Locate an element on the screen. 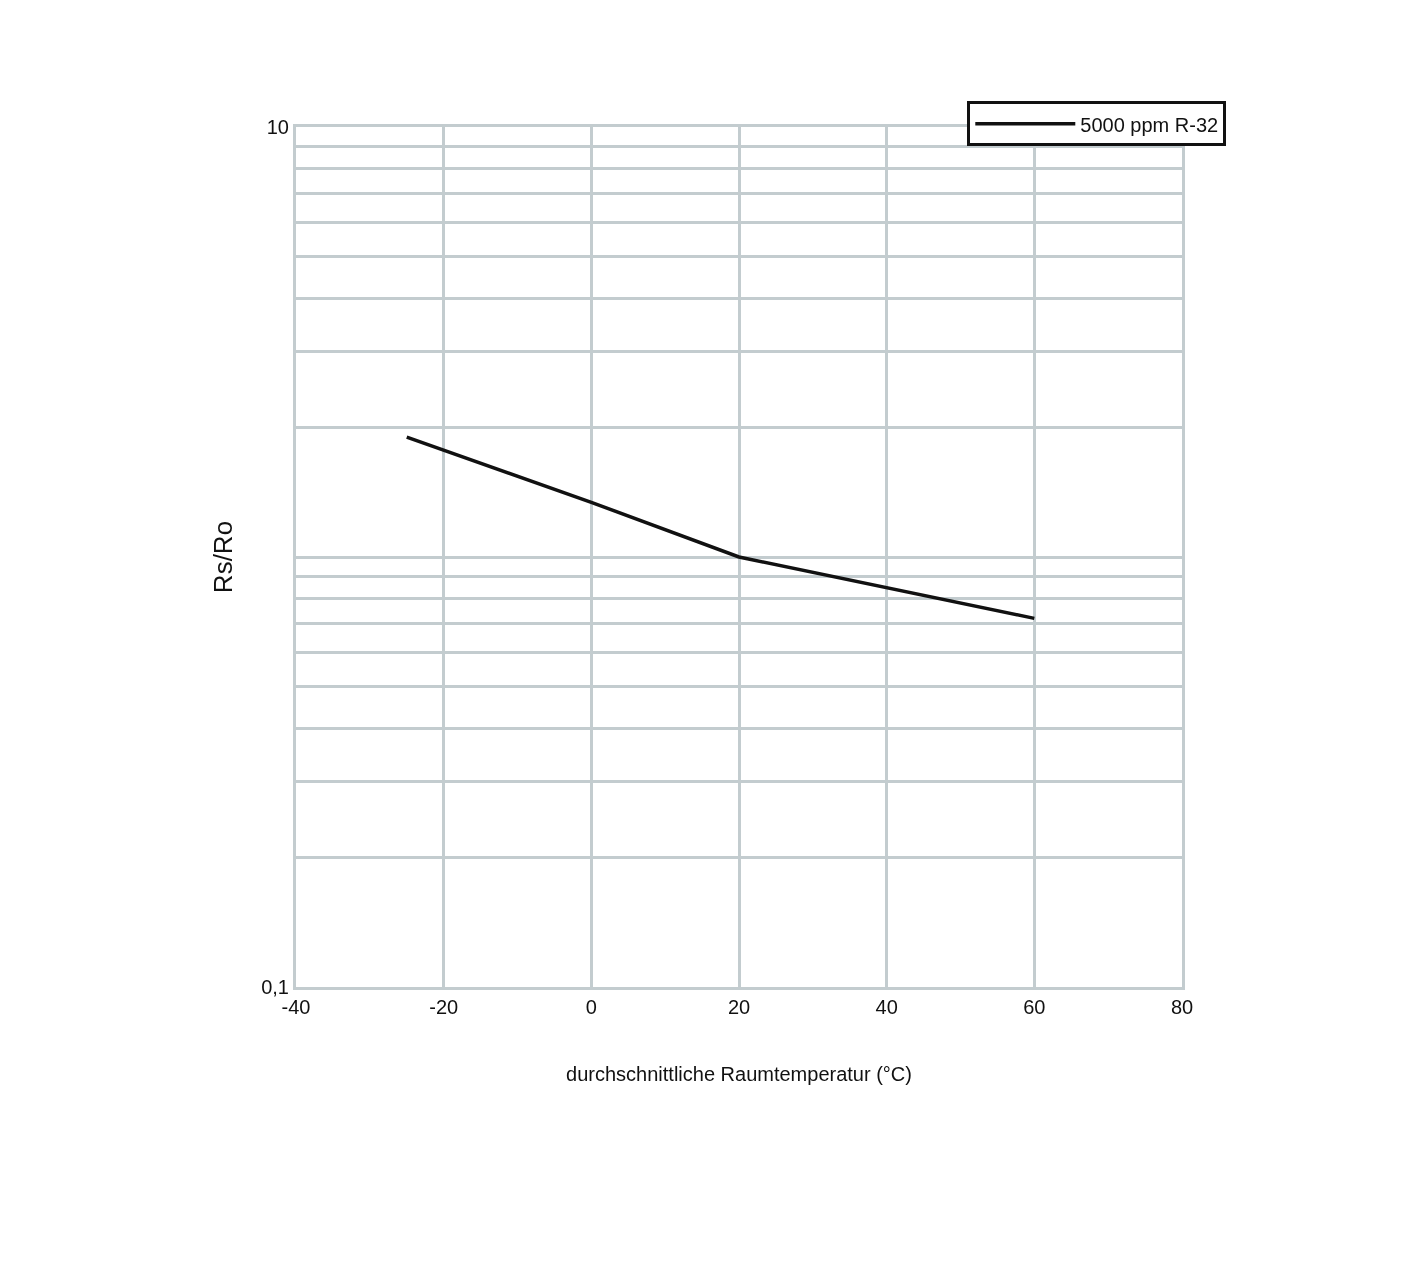 This screenshot has width=1416, height=1280. x-tick-label: 40 is located at coordinates (886, 1007).